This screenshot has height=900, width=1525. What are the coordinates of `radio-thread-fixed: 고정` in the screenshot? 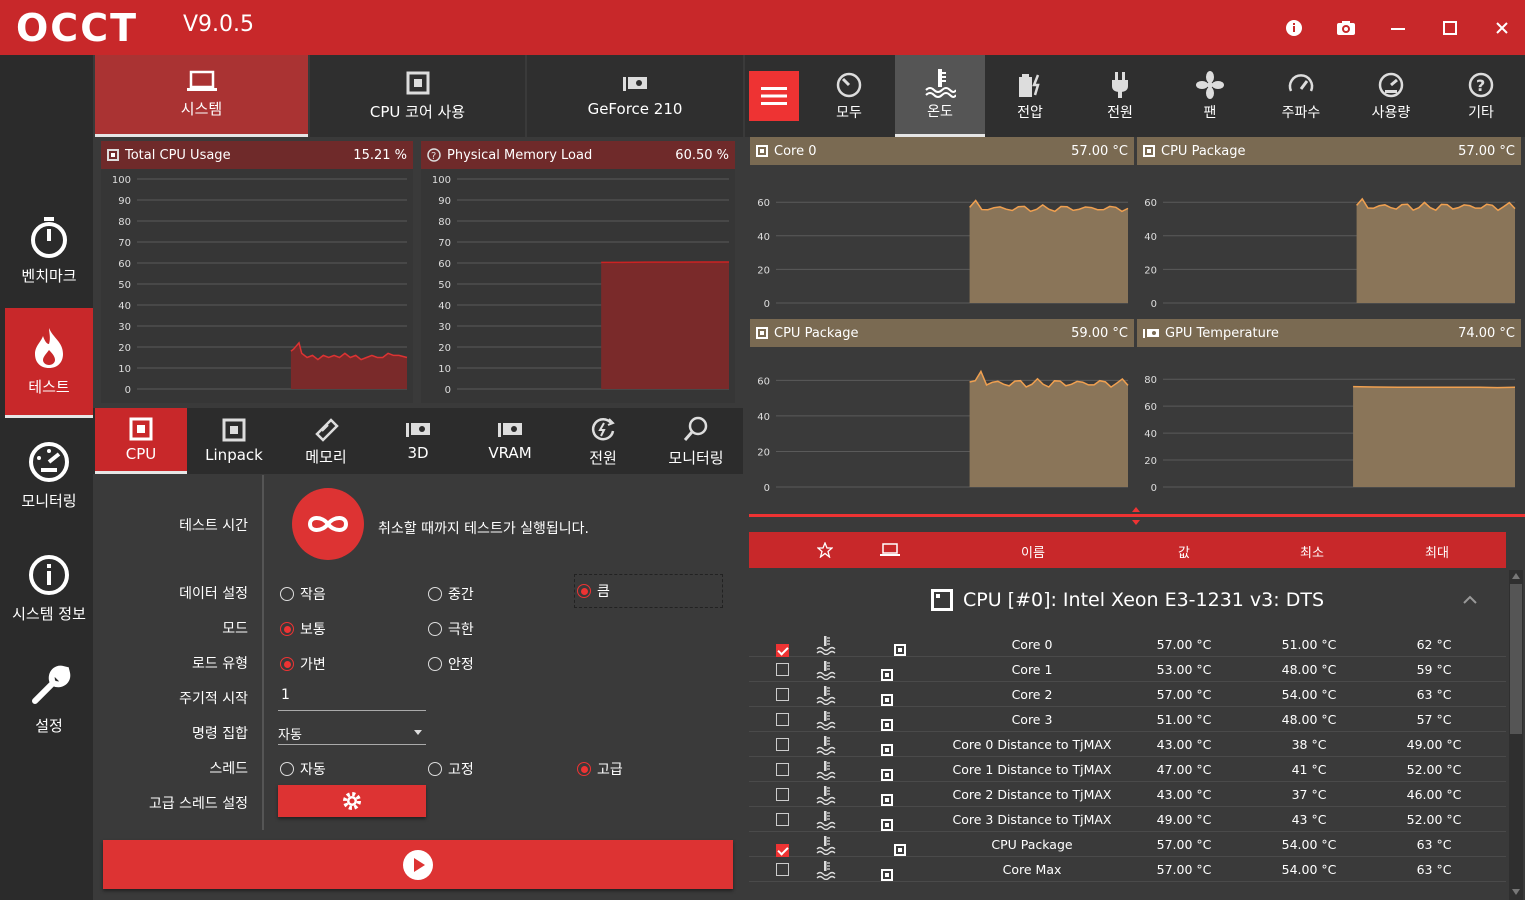 It's located at (451, 769).